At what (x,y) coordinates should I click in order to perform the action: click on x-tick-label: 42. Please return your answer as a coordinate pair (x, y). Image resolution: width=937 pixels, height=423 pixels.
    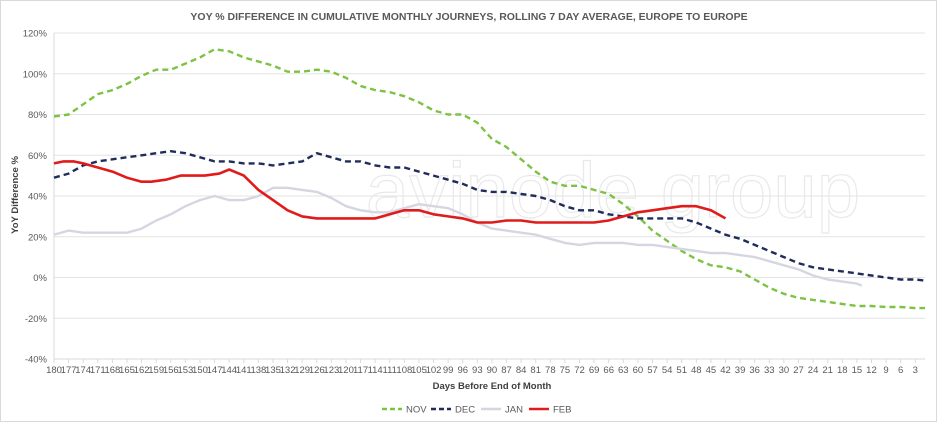
    Looking at the image, I should click on (725, 370).